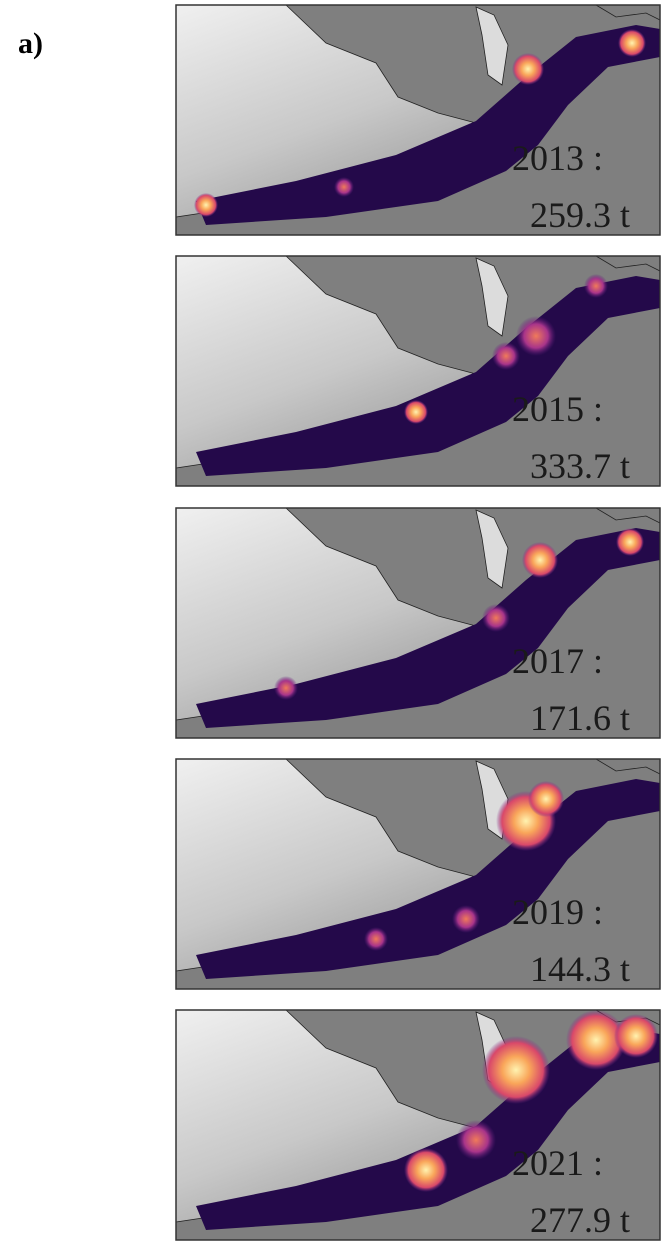  Describe the element at coordinates (580, 969) in the screenshot. I see `total-label: 144.3 t` at that location.